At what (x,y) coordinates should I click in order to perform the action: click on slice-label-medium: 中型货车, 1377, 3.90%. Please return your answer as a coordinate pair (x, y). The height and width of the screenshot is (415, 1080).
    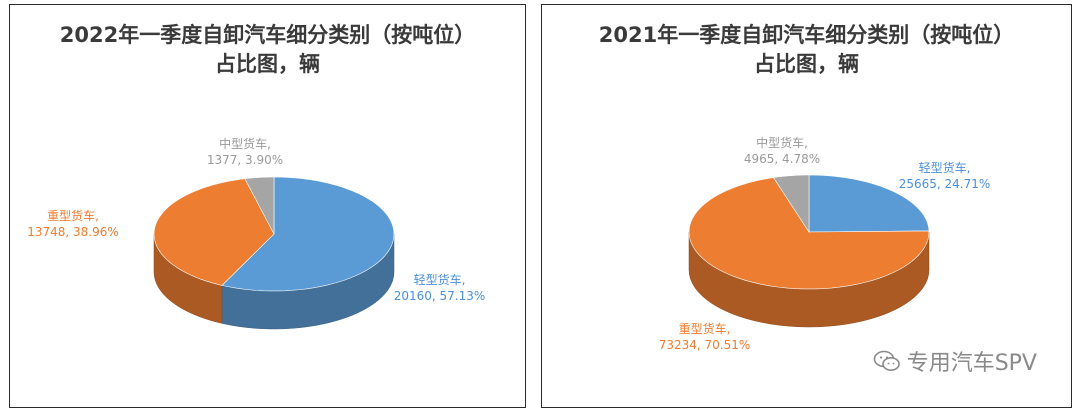
    Looking at the image, I should click on (245, 152).